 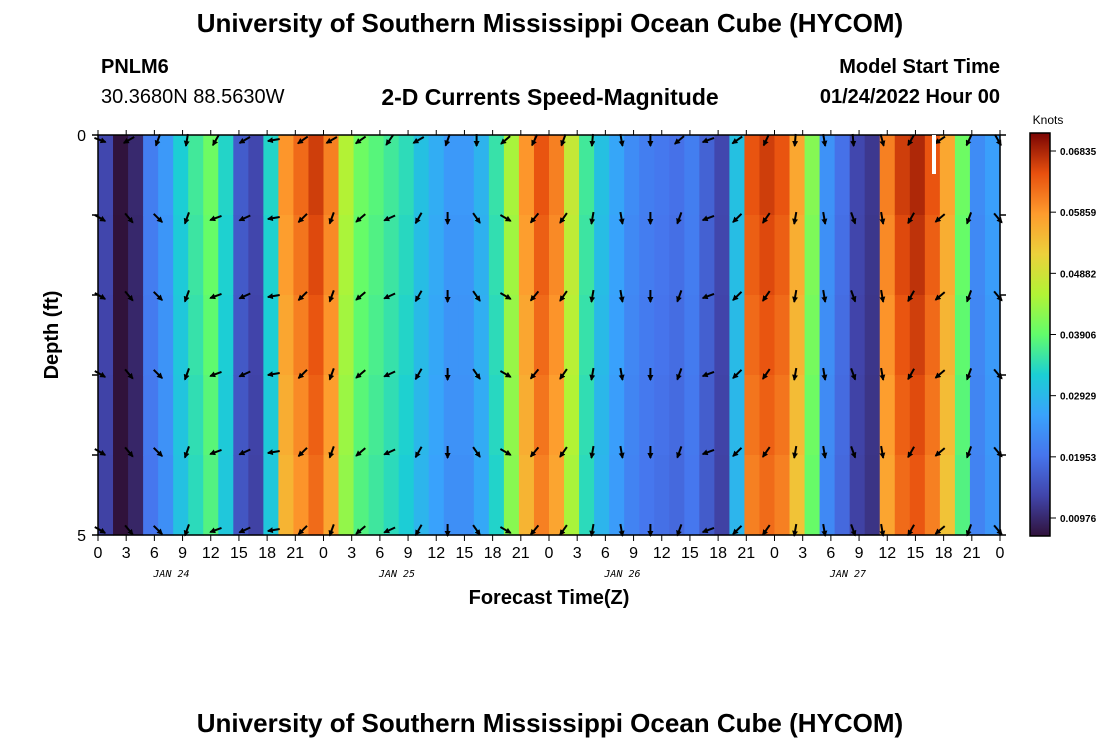 I want to click on station-id: PNLM6, so click(x=135, y=67).